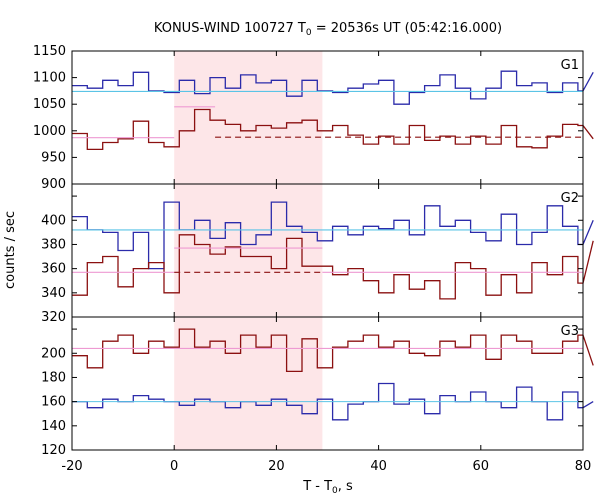 Image resolution: width=600 pixels, height=500 pixels. What do you see at coordinates (333, 267) in the screenshot?
I see `panel-G2-red-series` at bounding box center [333, 267].